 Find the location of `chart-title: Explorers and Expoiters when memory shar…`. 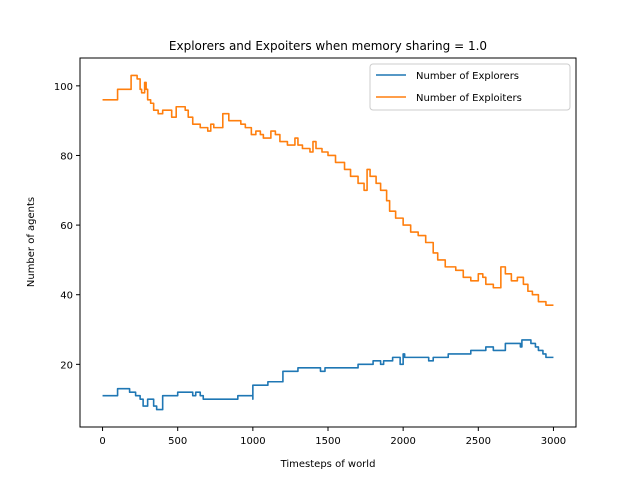

chart-title: Explorers and Expoiters when memory shar… is located at coordinates (328, 46).